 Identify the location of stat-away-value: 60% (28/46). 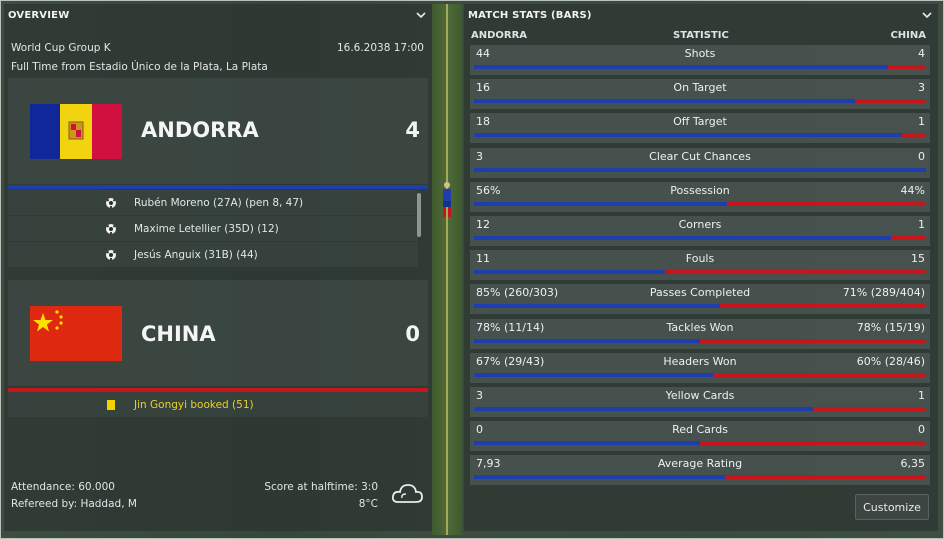
(890, 361).